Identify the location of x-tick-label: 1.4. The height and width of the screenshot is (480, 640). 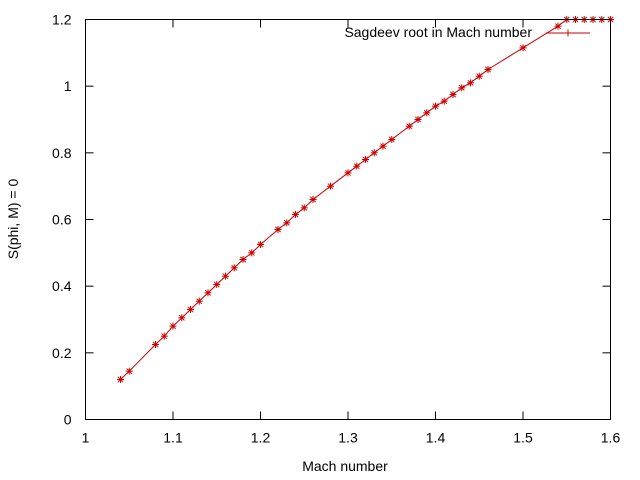
(436, 438).